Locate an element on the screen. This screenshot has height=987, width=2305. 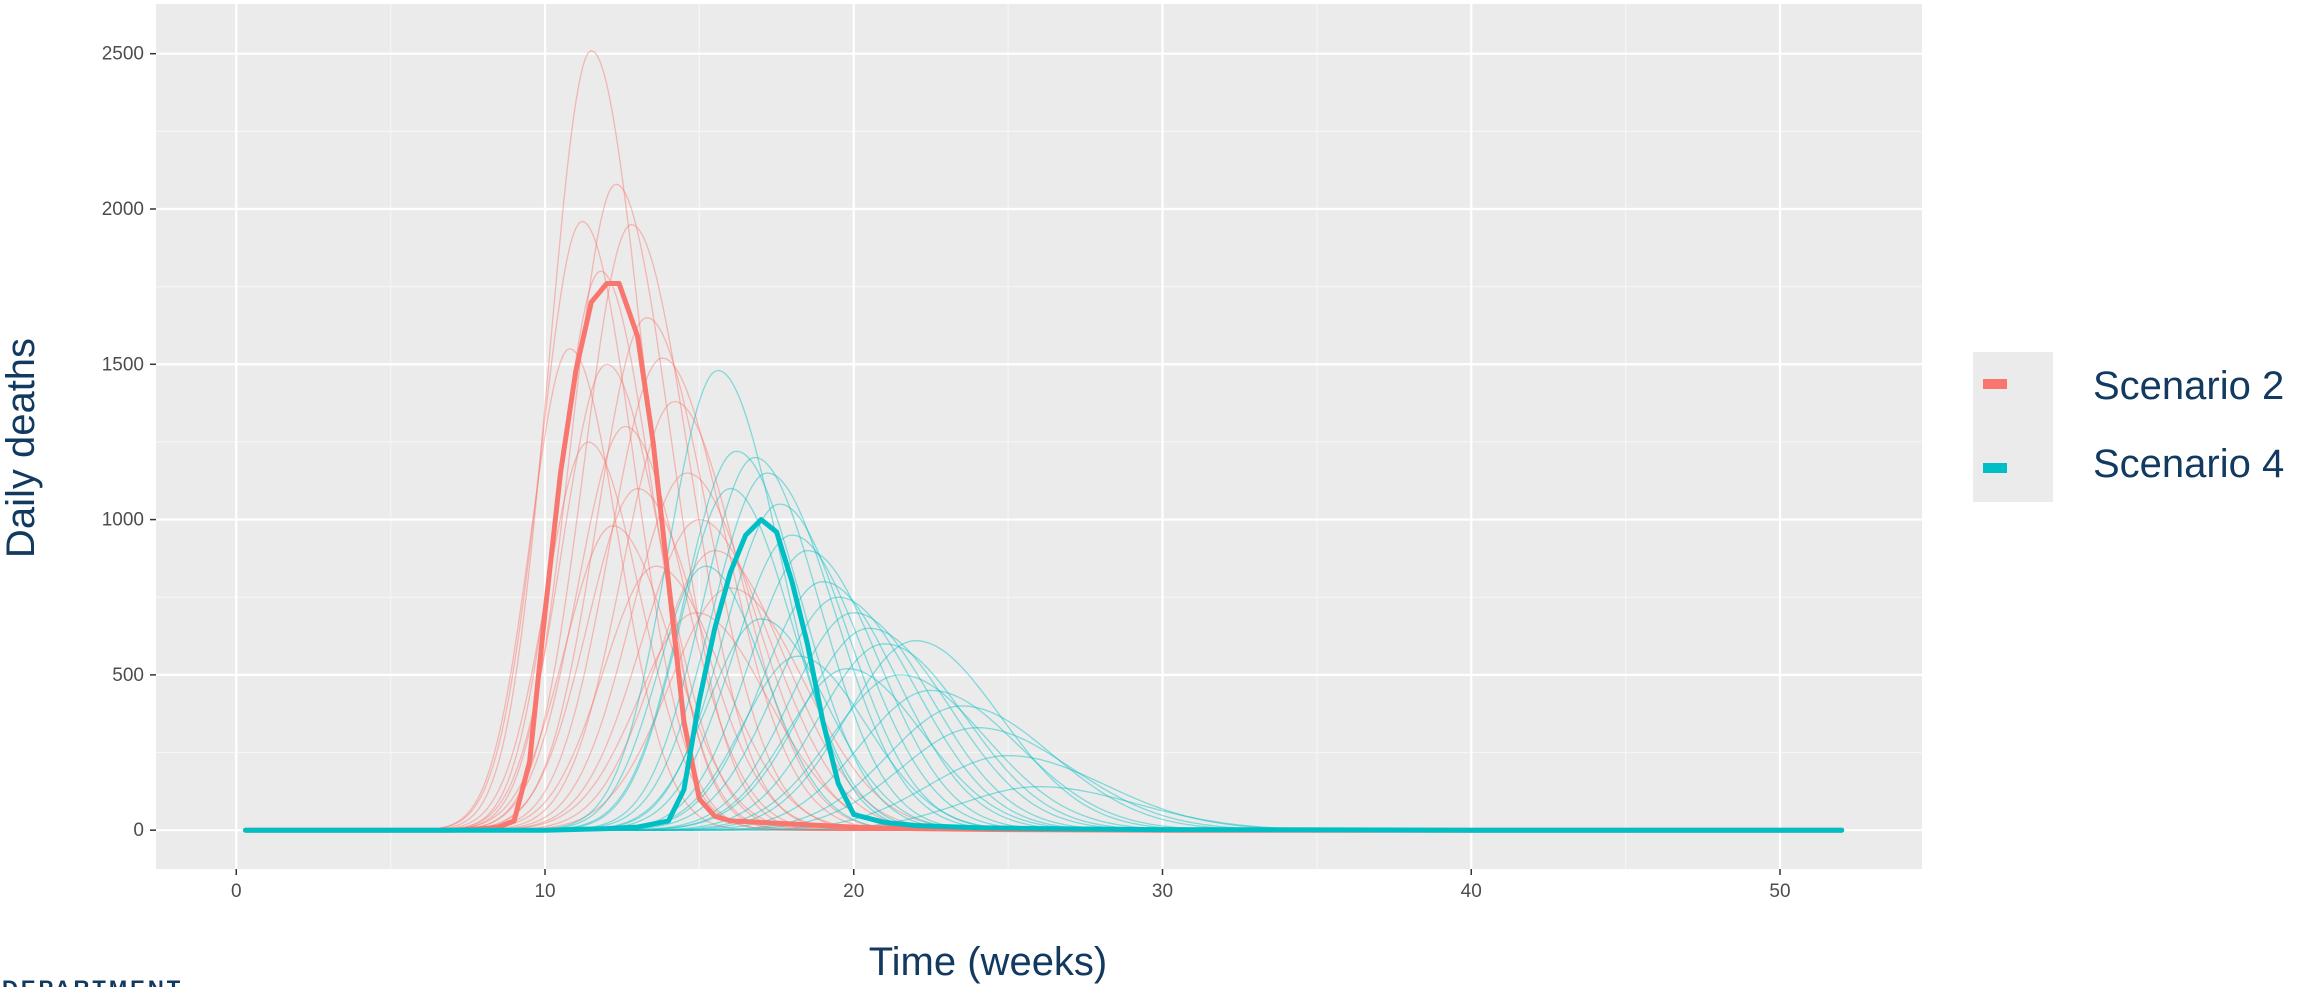
legend-label-scenario-2: Scenario 2 is located at coordinates (2188, 386).